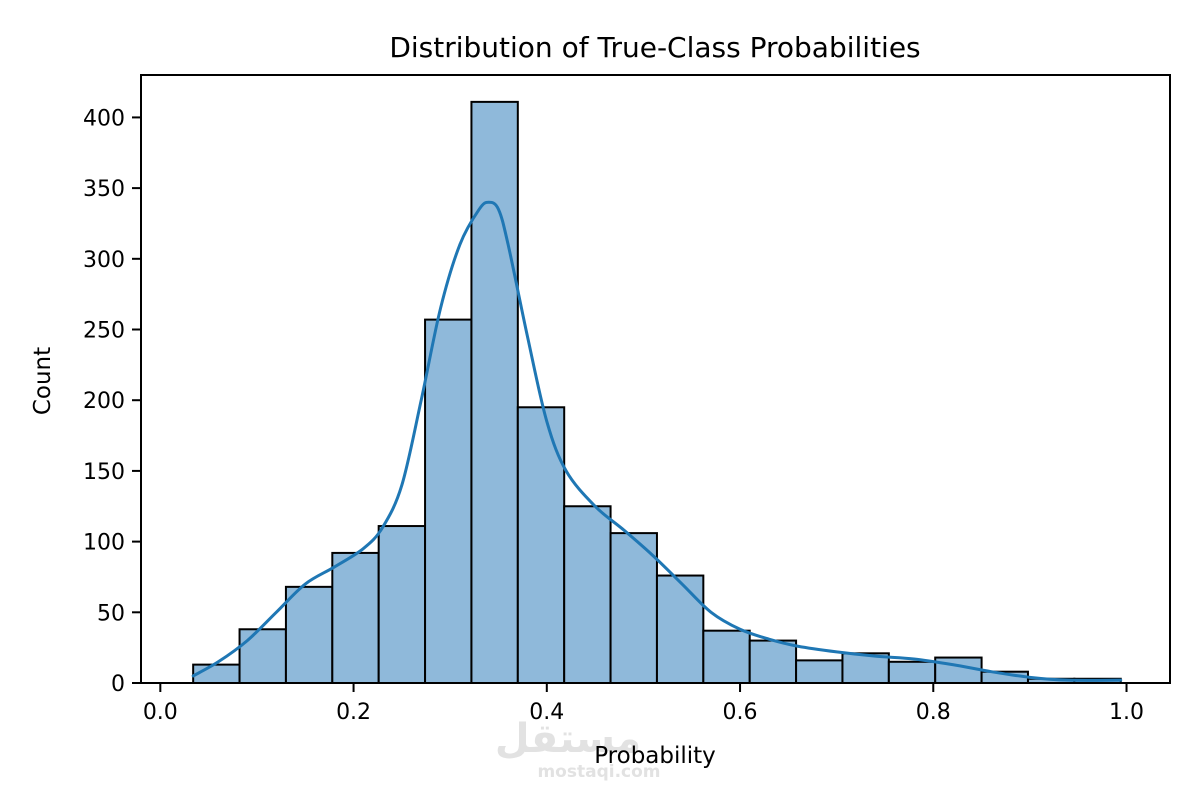 The width and height of the screenshot is (1200, 800). Describe the element at coordinates (643, 704) in the screenshot. I see `x-axis-ticks: 0.0 0.2 0.4 0.6 0.8 1.0` at that location.